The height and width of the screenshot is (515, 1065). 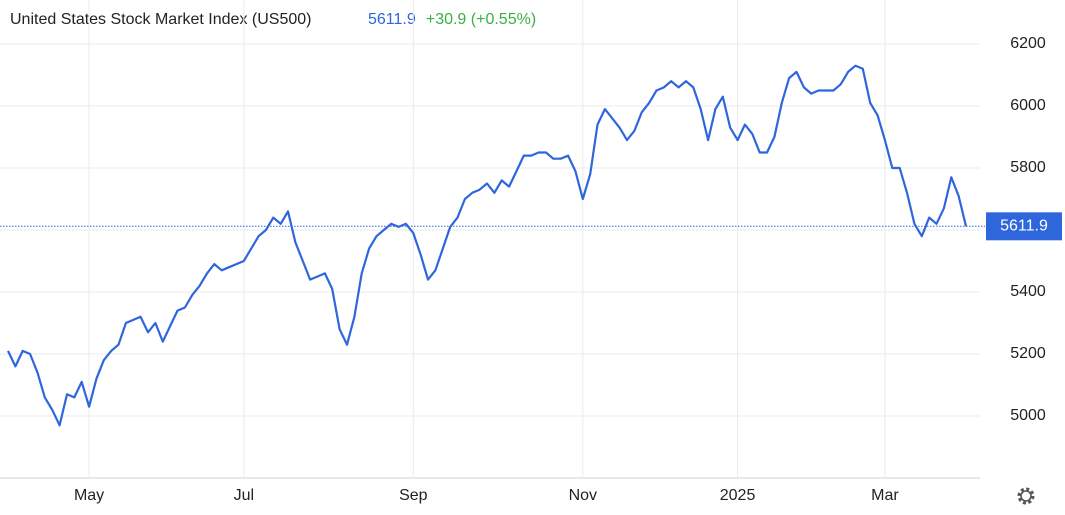 I want to click on last-price-label: 5611.9, so click(x=1024, y=226).